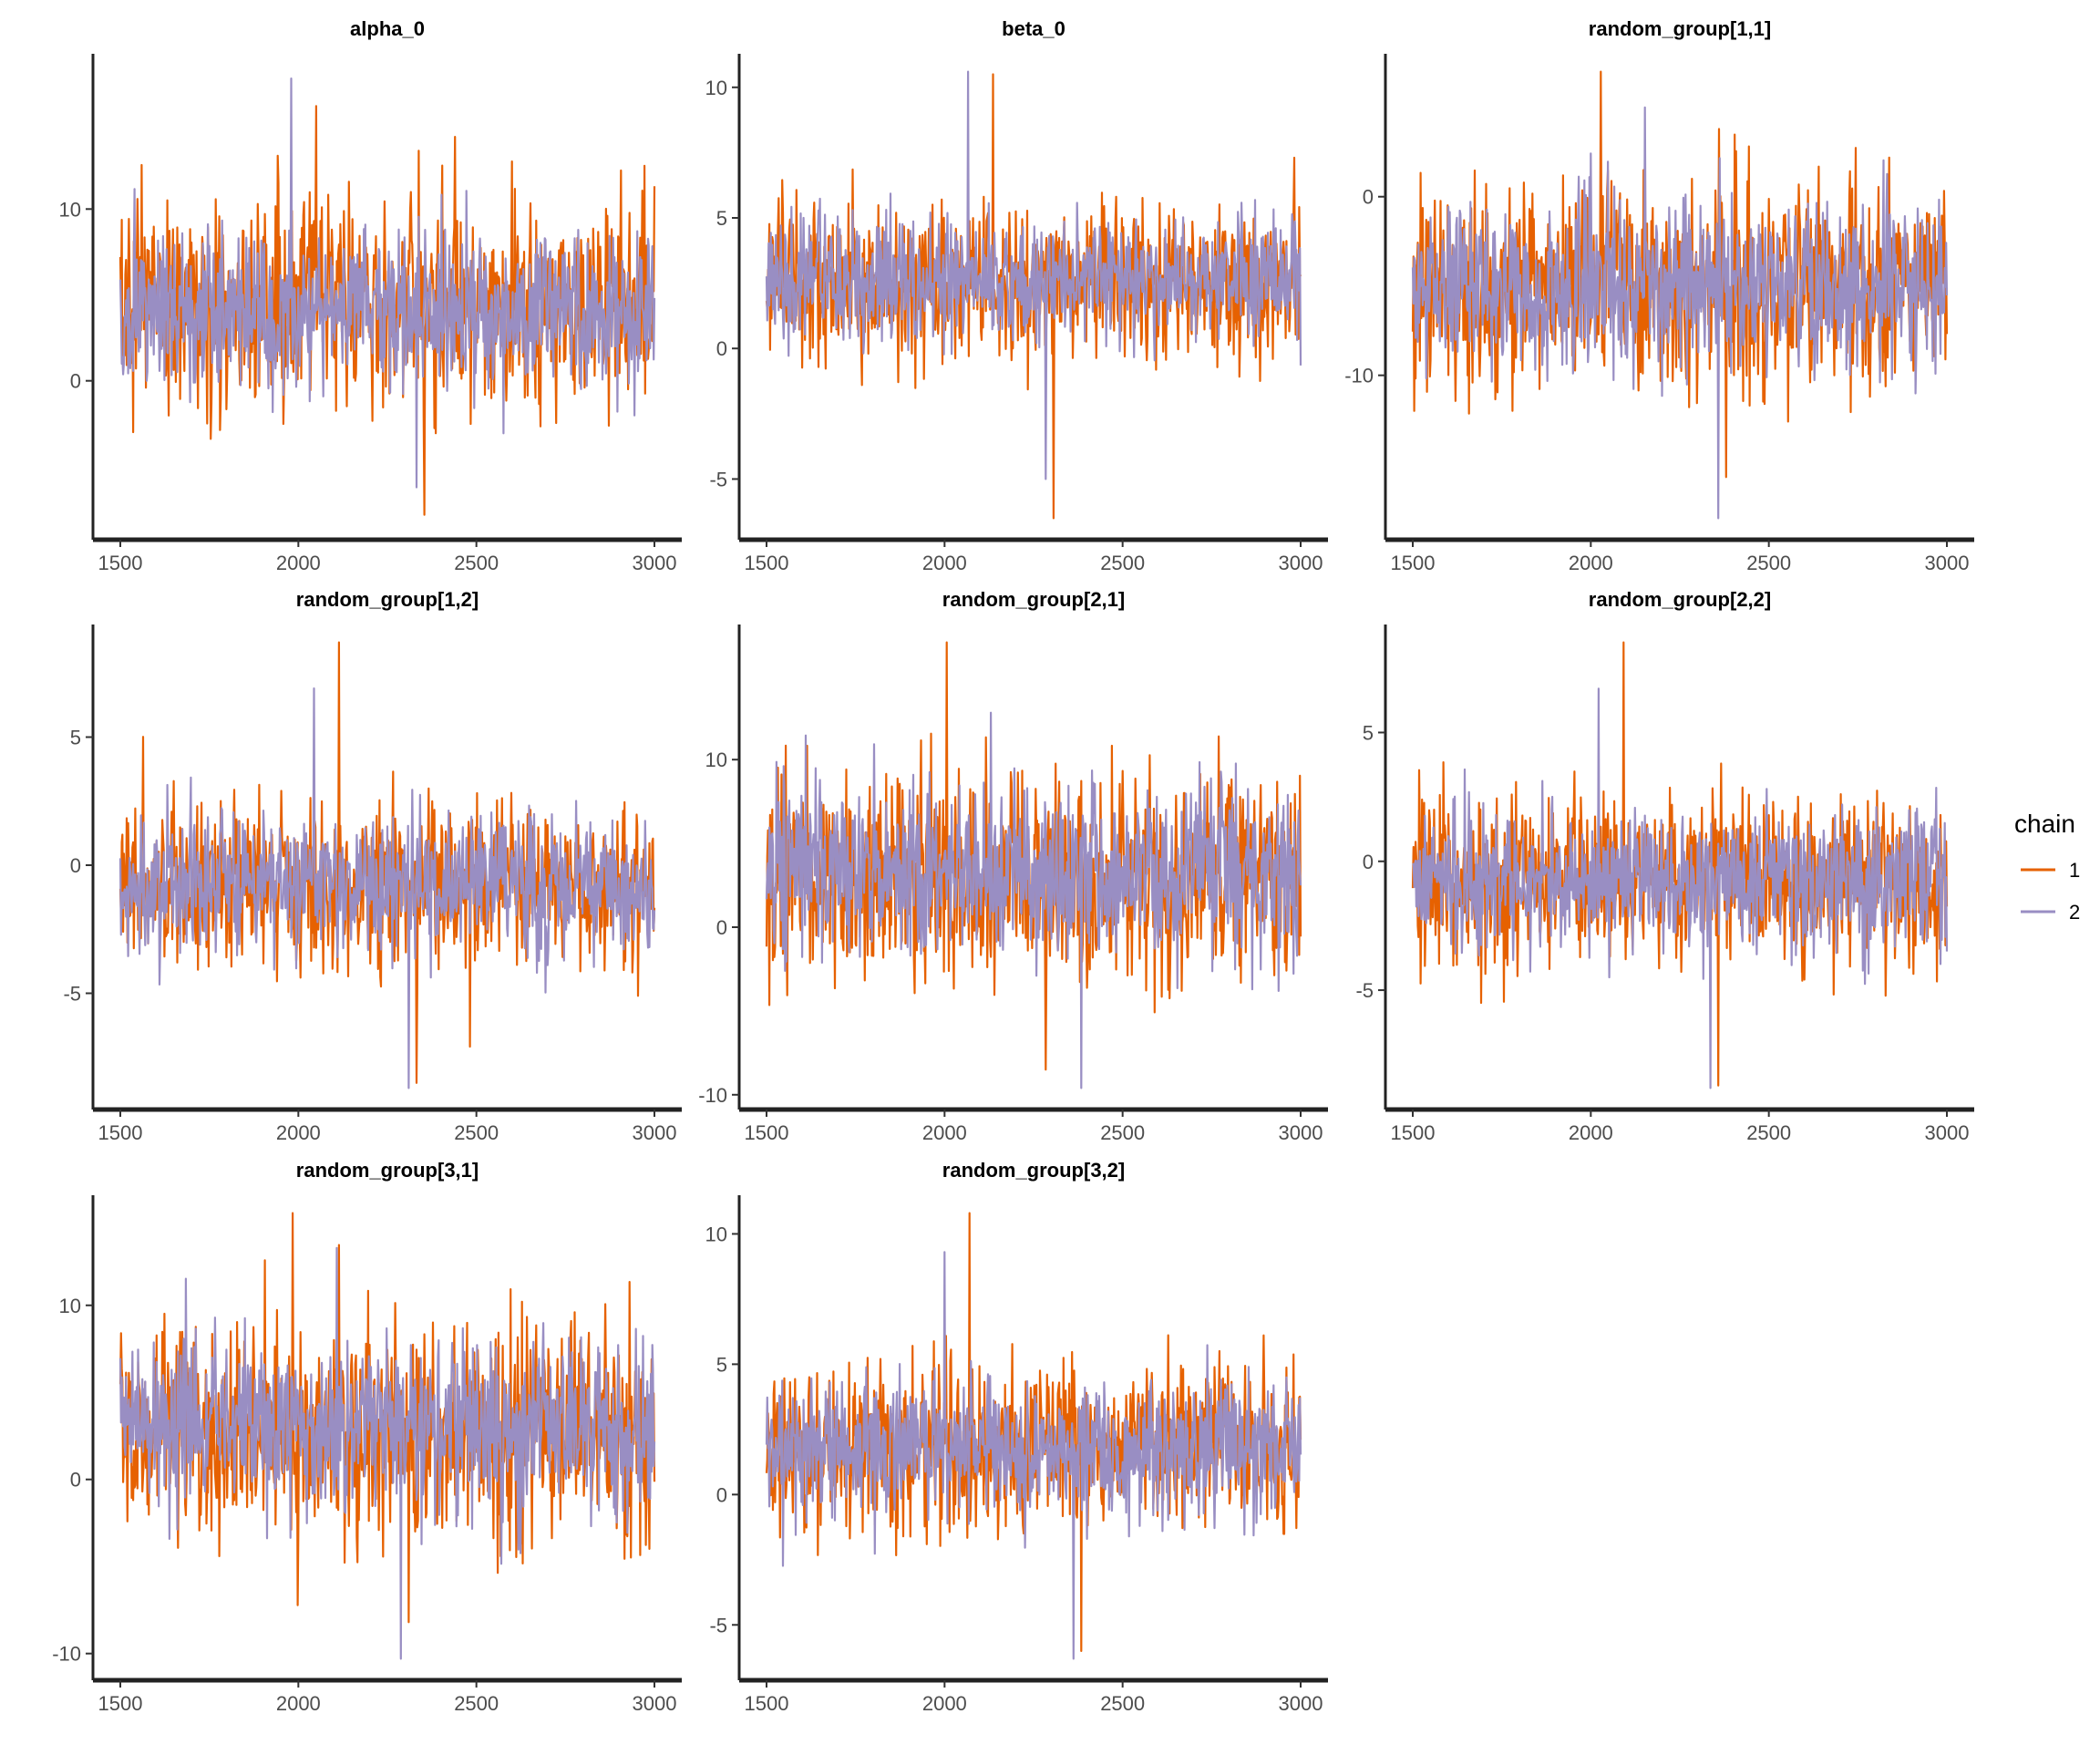 The height and width of the screenshot is (1755, 2100). I want to click on trace-panel: random_group[2,1] 1500 2000 2500 3000 -10 0 10, so click(1013, 866).